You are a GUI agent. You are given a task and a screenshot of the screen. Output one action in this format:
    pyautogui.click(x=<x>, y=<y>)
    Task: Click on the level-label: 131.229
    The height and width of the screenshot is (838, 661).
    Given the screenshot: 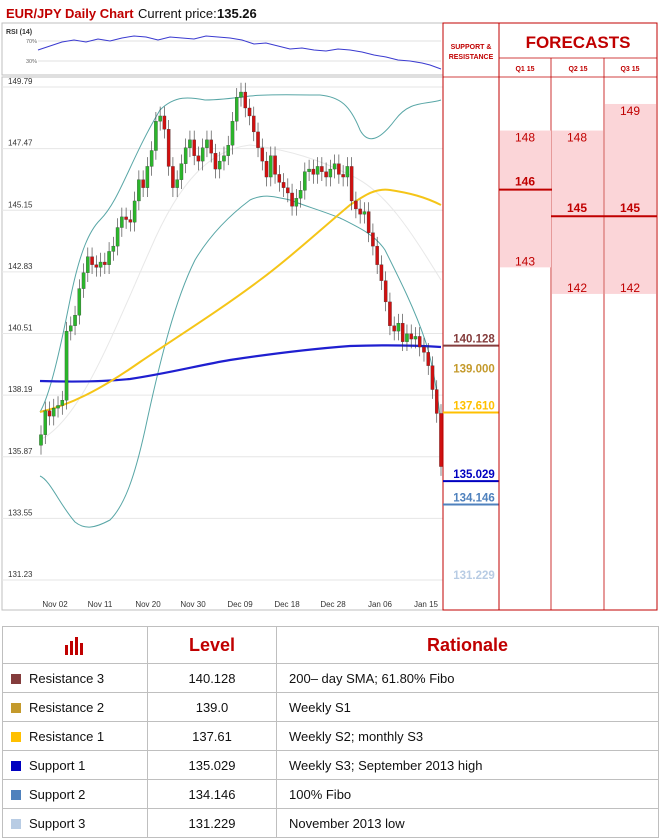 What is the action you would take?
    pyautogui.click(x=474, y=576)
    